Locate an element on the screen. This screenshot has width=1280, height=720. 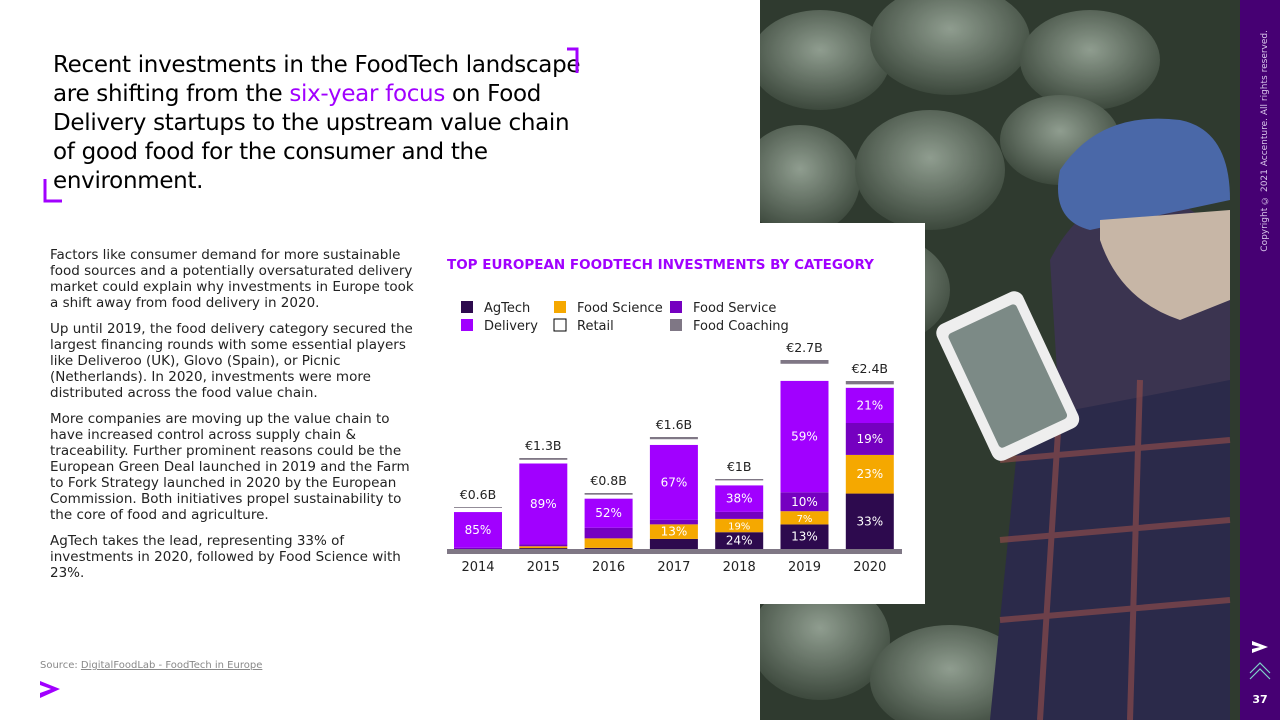
quote-marks is located at coordinates (311, 125).